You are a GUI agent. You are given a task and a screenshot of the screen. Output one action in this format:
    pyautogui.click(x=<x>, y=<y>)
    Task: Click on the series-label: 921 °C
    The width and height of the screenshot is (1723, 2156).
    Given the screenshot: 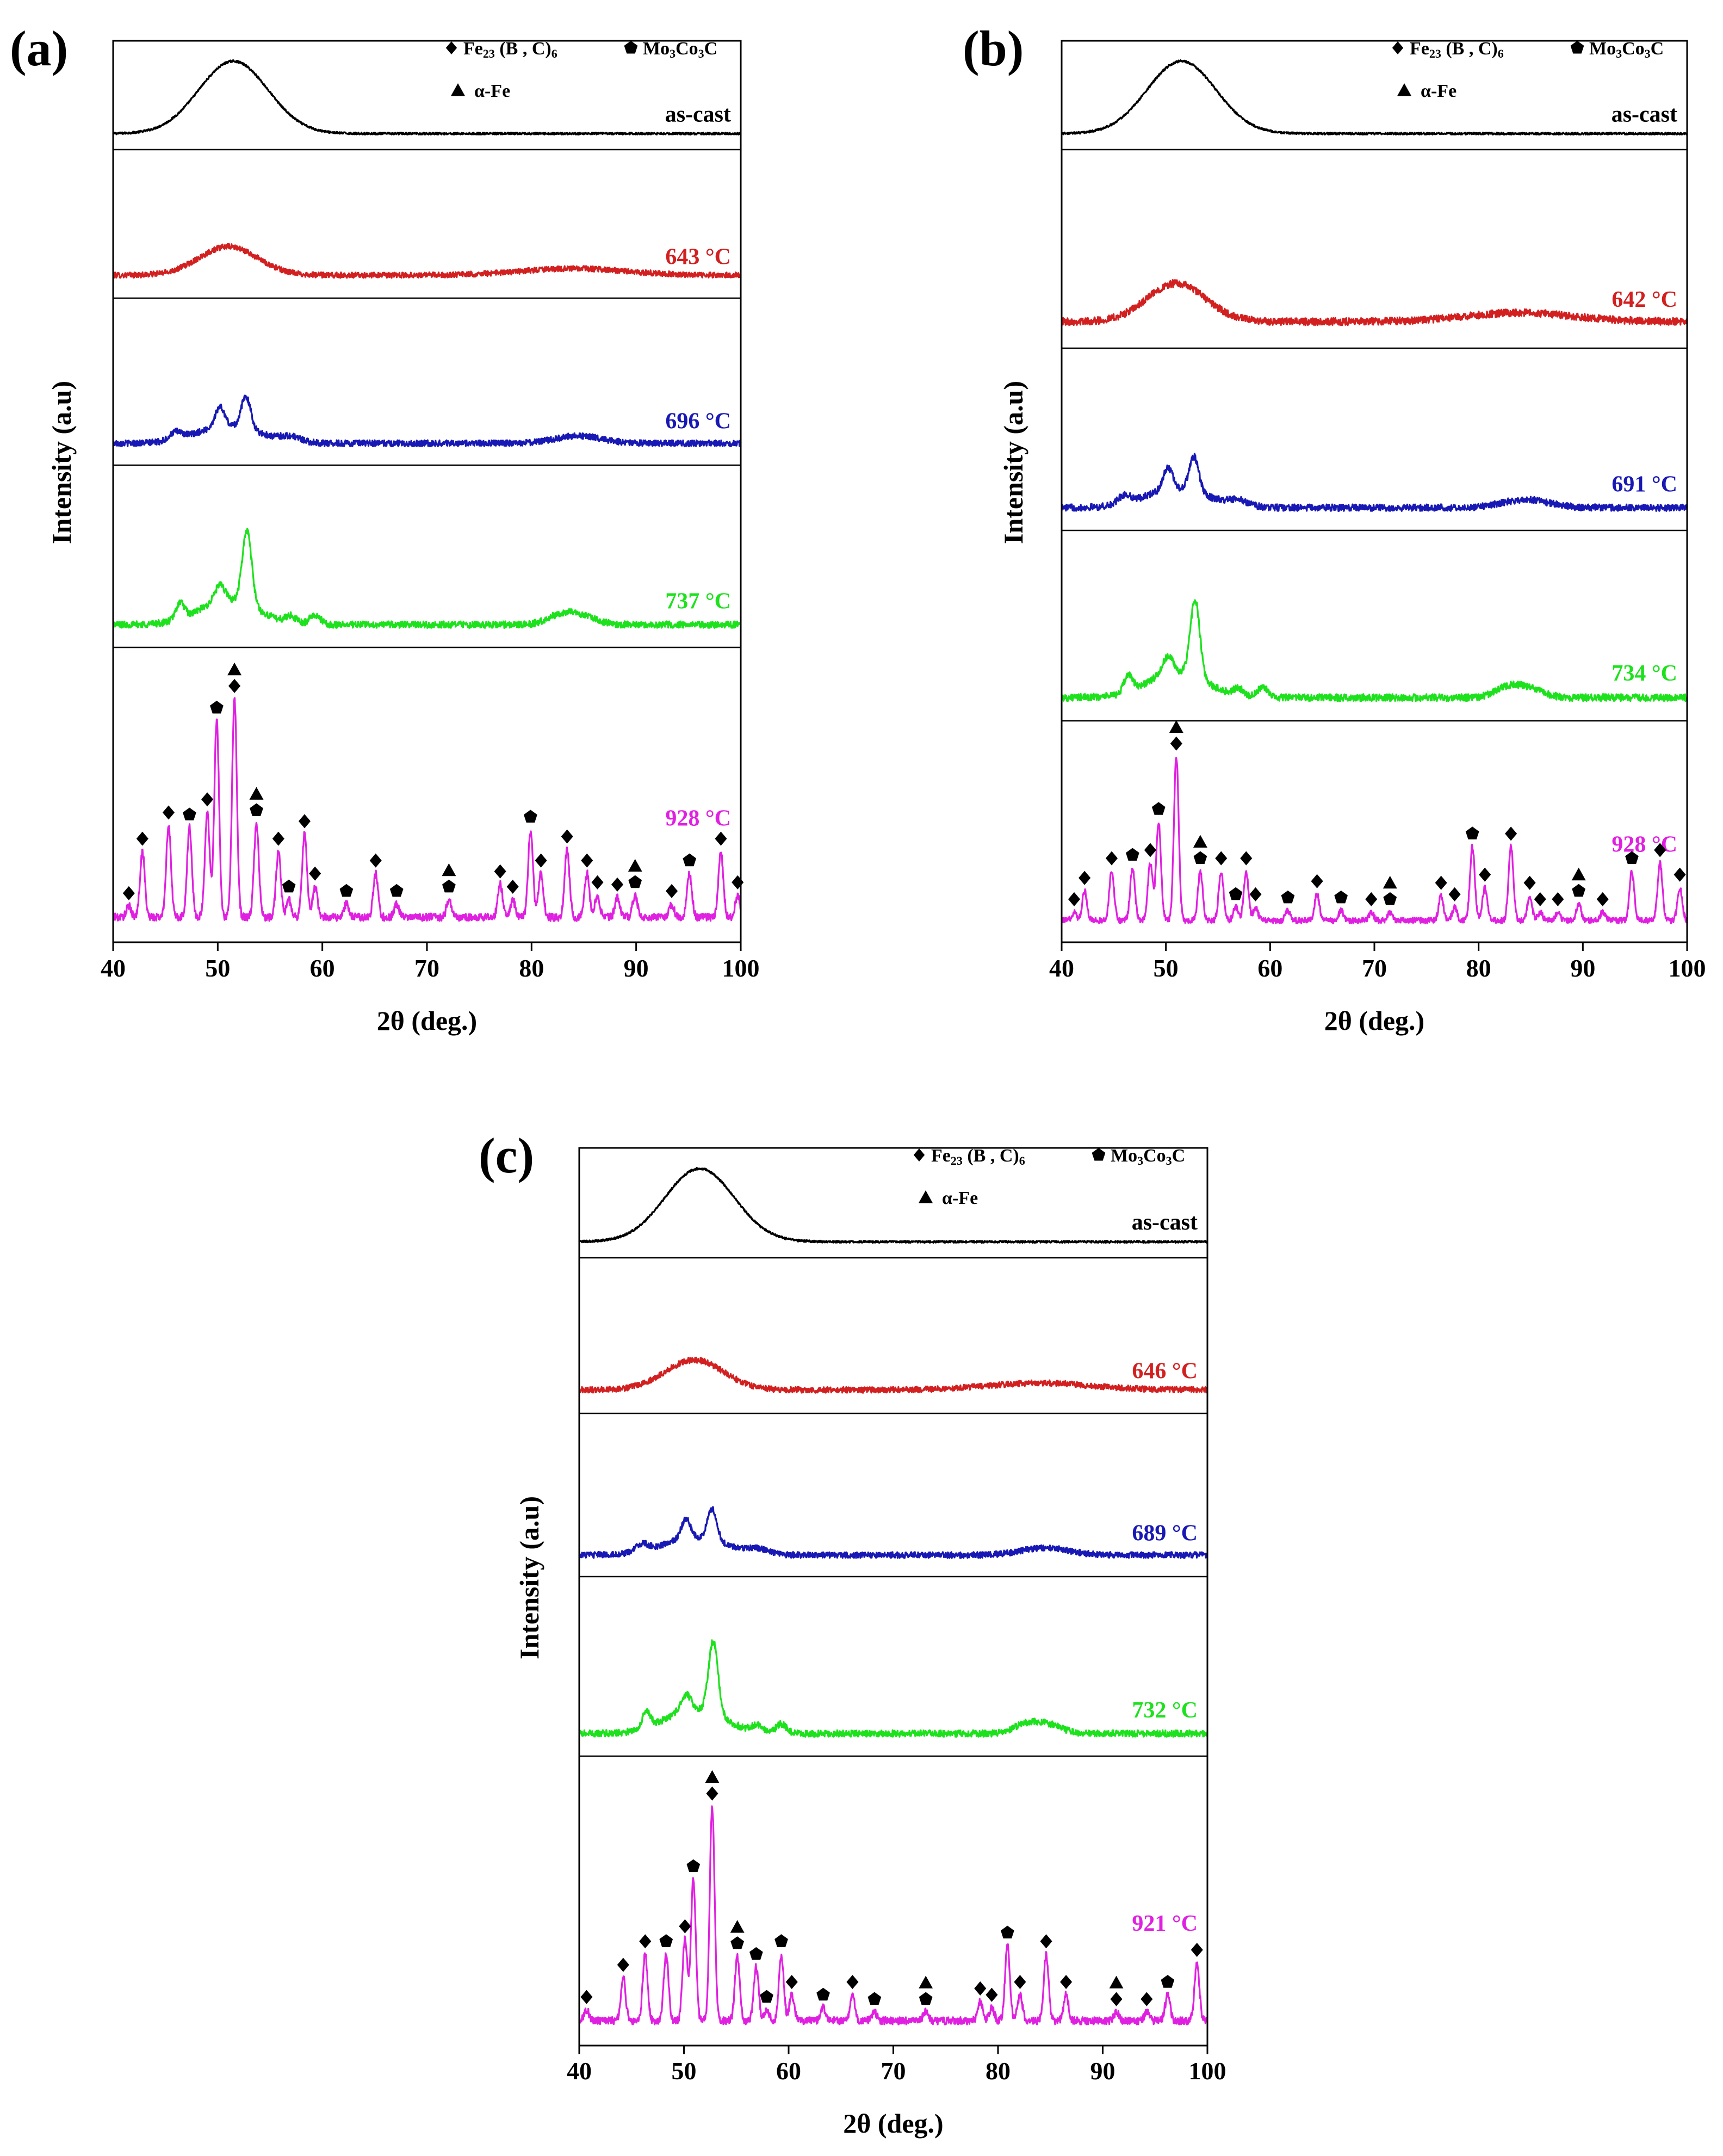 What is the action you would take?
    pyautogui.click(x=1165, y=1923)
    